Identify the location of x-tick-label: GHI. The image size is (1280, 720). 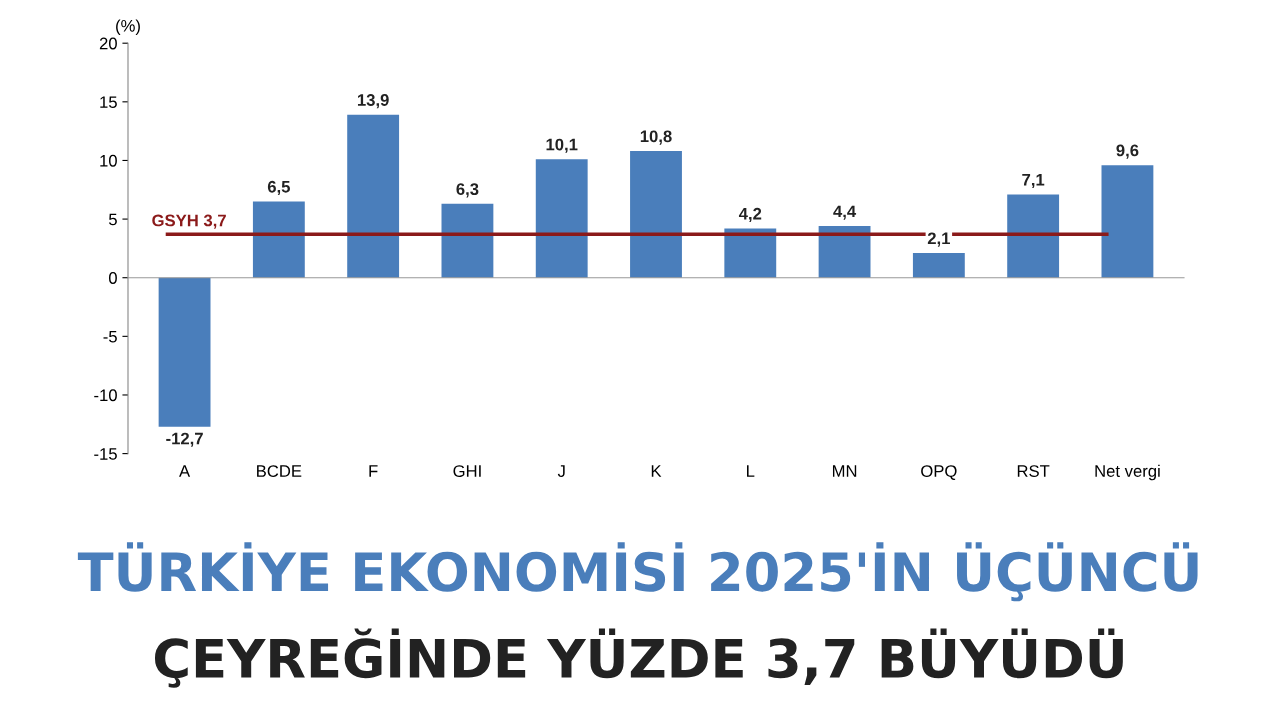
(467, 471).